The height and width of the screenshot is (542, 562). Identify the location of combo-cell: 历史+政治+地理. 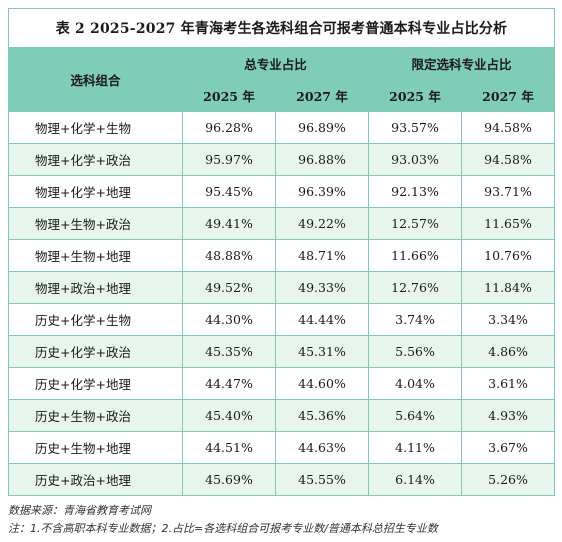
(95, 479).